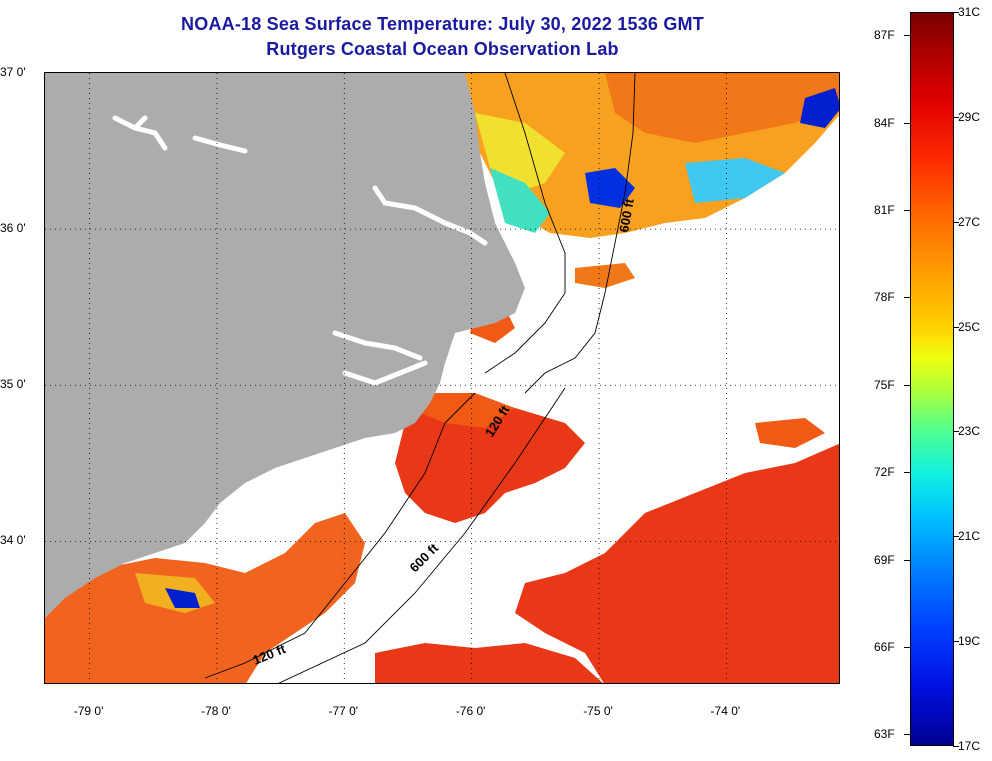 Image resolution: width=992 pixels, height=761 pixels. I want to click on colorbar-celsius-label: 25C, so click(969, 326).